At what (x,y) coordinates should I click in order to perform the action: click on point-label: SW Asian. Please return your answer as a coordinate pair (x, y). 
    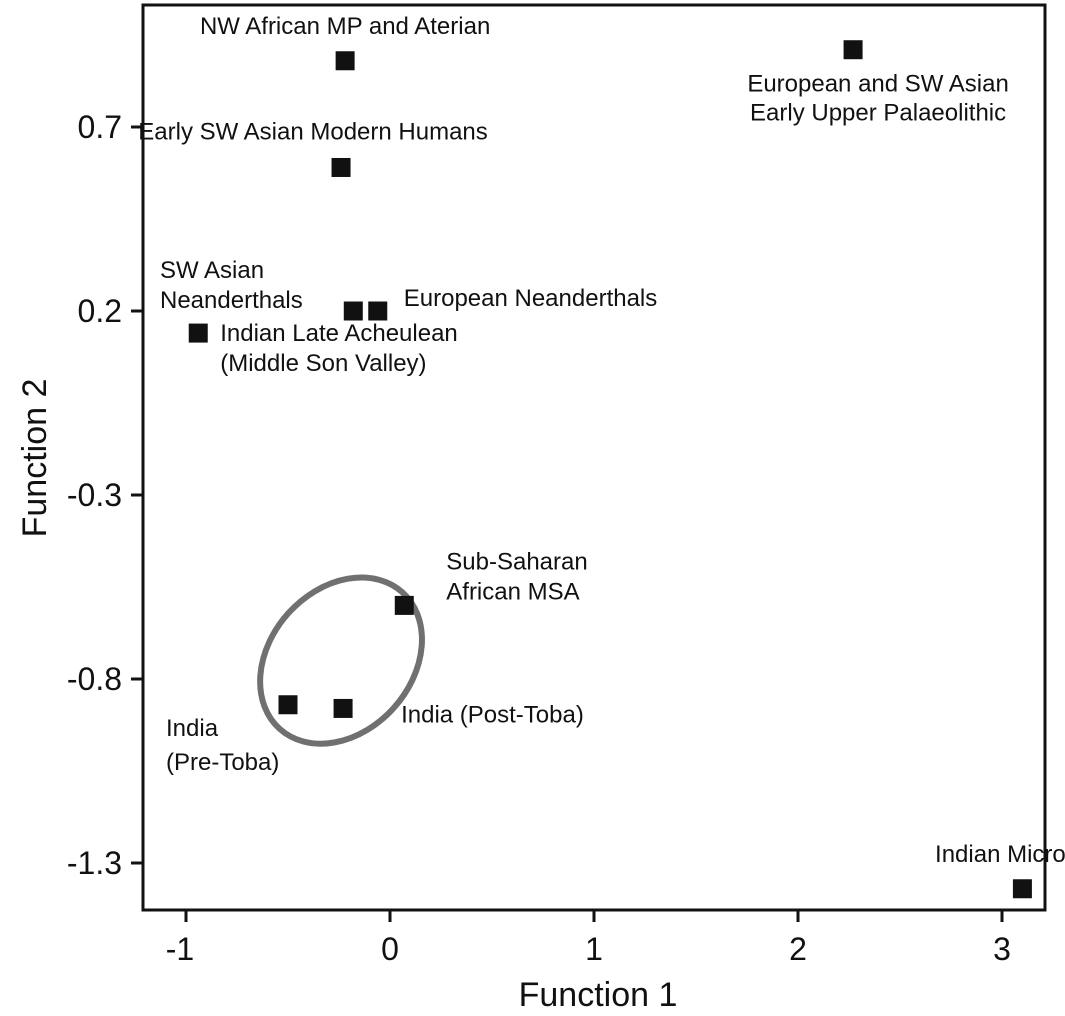
    Looking at the image, I should click on (212, 270).